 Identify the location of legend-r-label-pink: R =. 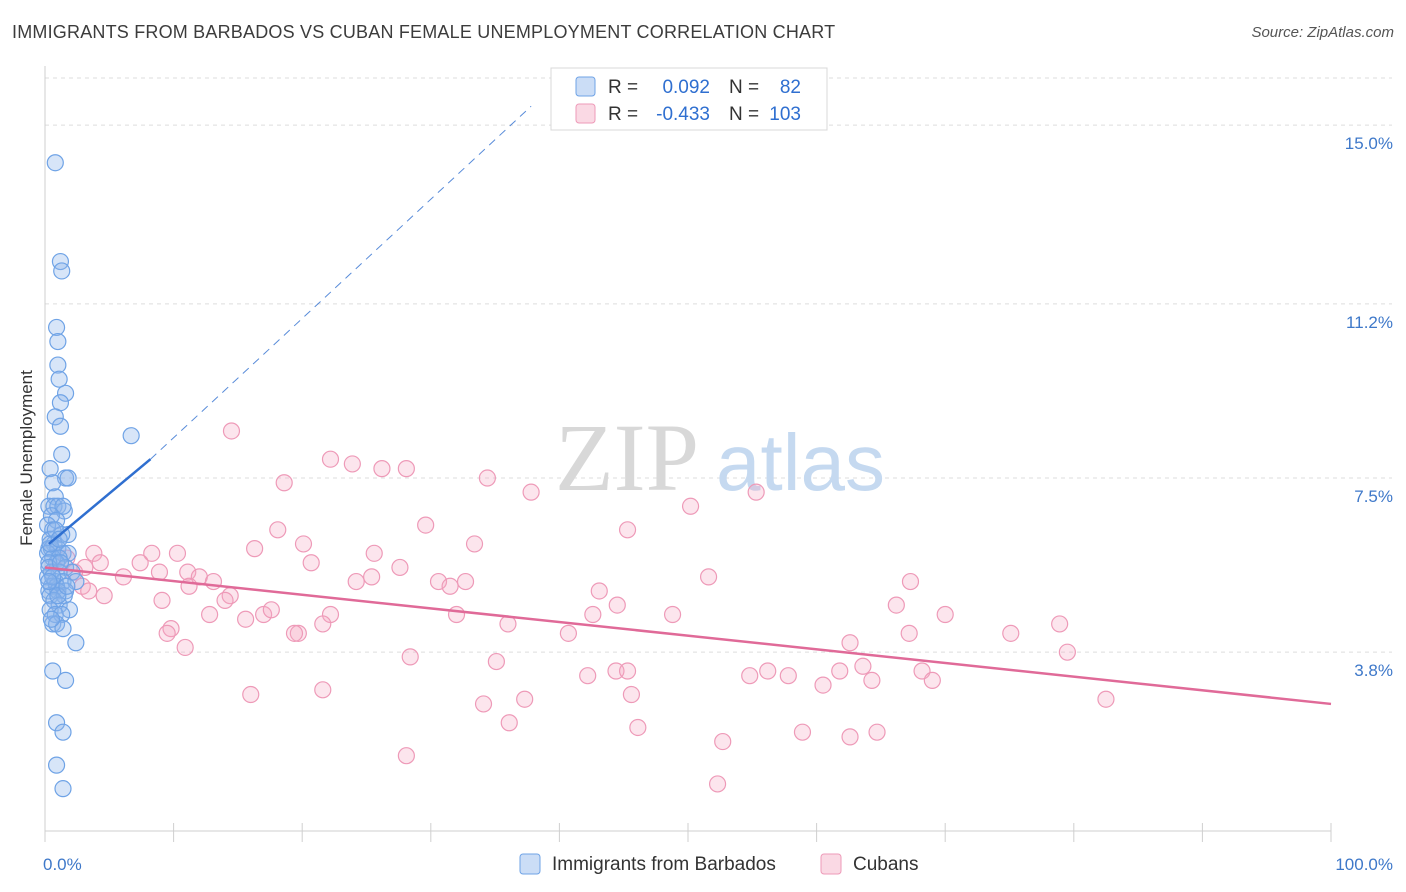
(623, 114).